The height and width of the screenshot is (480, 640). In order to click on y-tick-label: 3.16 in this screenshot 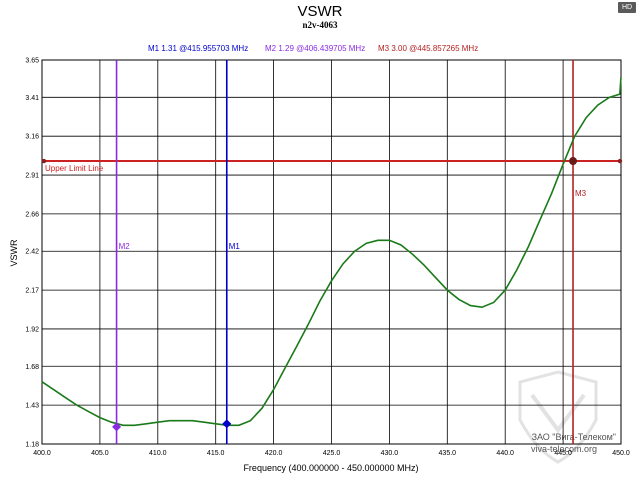, I will do `click(32, 137)`.